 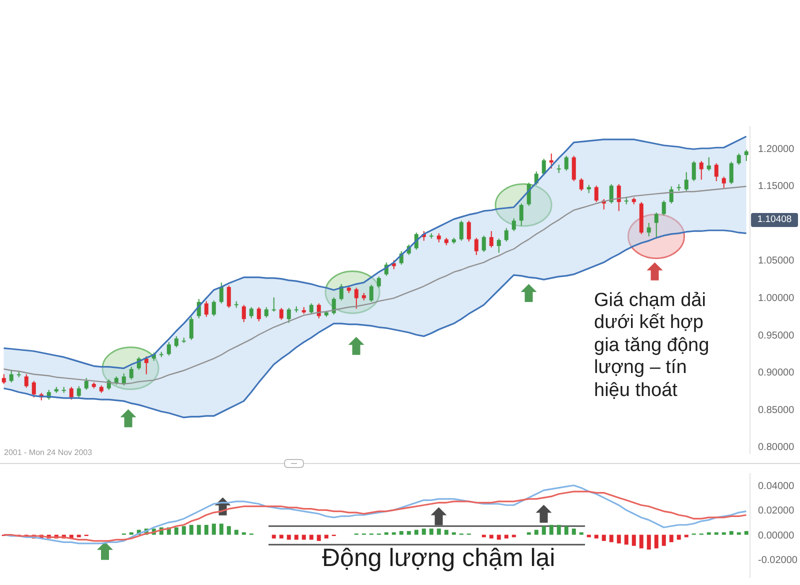 I want to click on y-tick-label: 0.00000, so click(x=776, y=536).